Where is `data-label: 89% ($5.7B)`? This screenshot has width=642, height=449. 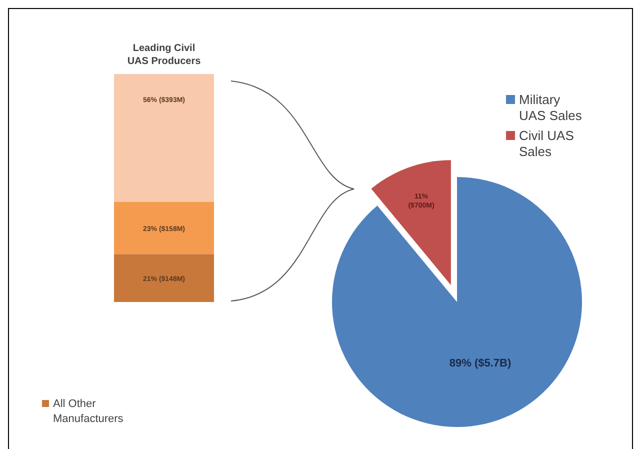 data-label: 89% ($5.7B) is located at coordinates (480, 364).